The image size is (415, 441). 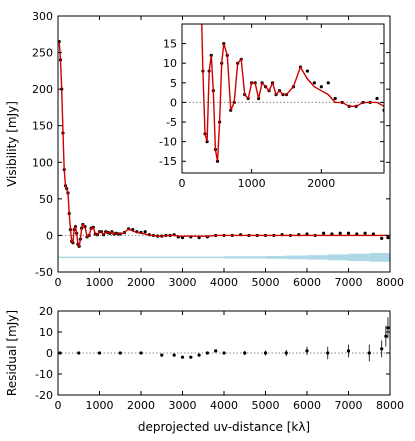 I want to click on inset-x-ticks: 0 1000 2000, so click(x=257, y=107).